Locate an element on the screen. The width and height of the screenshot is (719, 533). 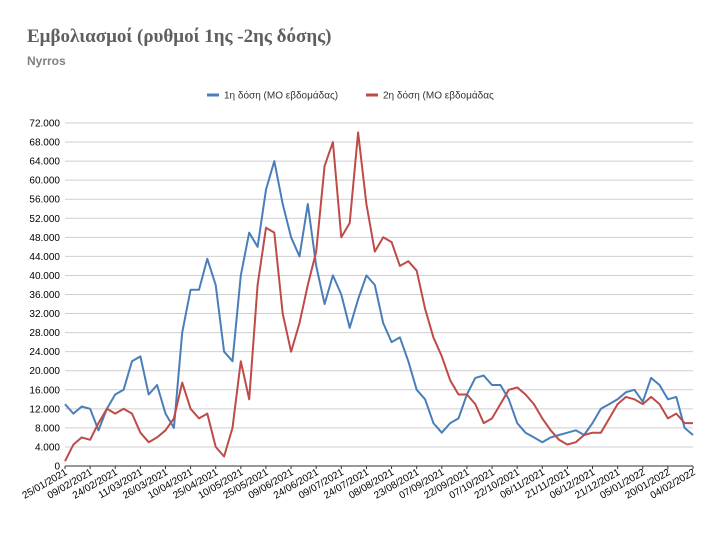
y-tick-label: 20.000 is located at coordinates (44, 371).